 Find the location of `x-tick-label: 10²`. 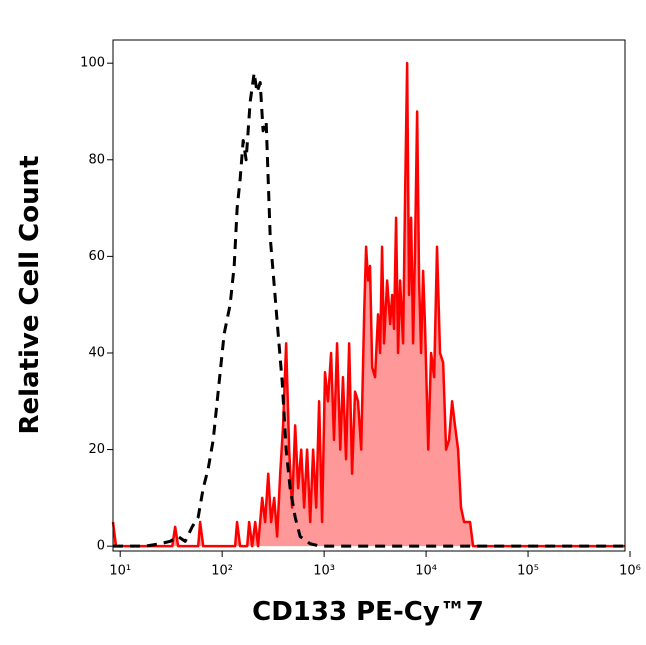

x-tick-label: 10² is located at coordinates (222, 571).